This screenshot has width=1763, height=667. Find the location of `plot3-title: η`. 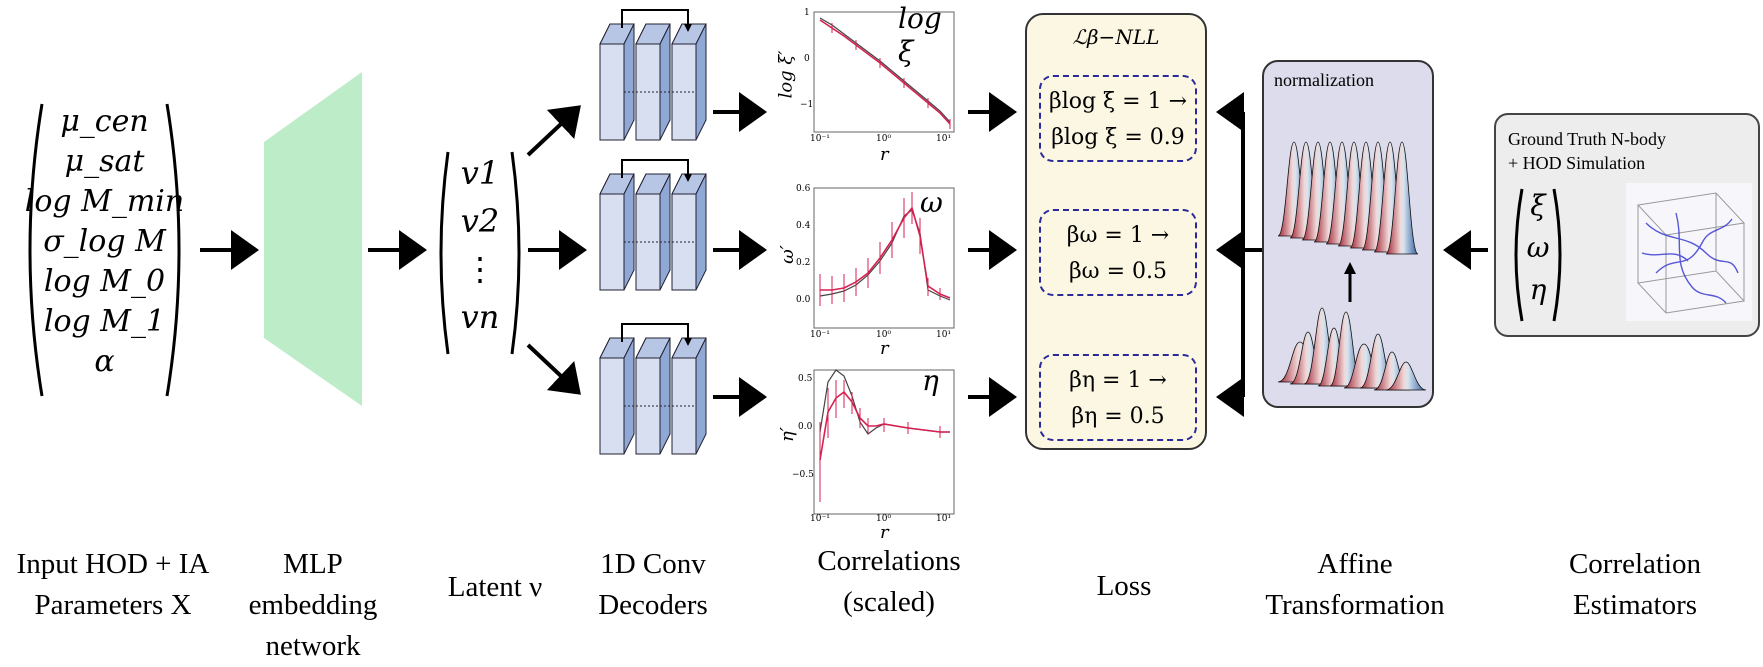

plot3-title: η is located at coordinates (930, 380).